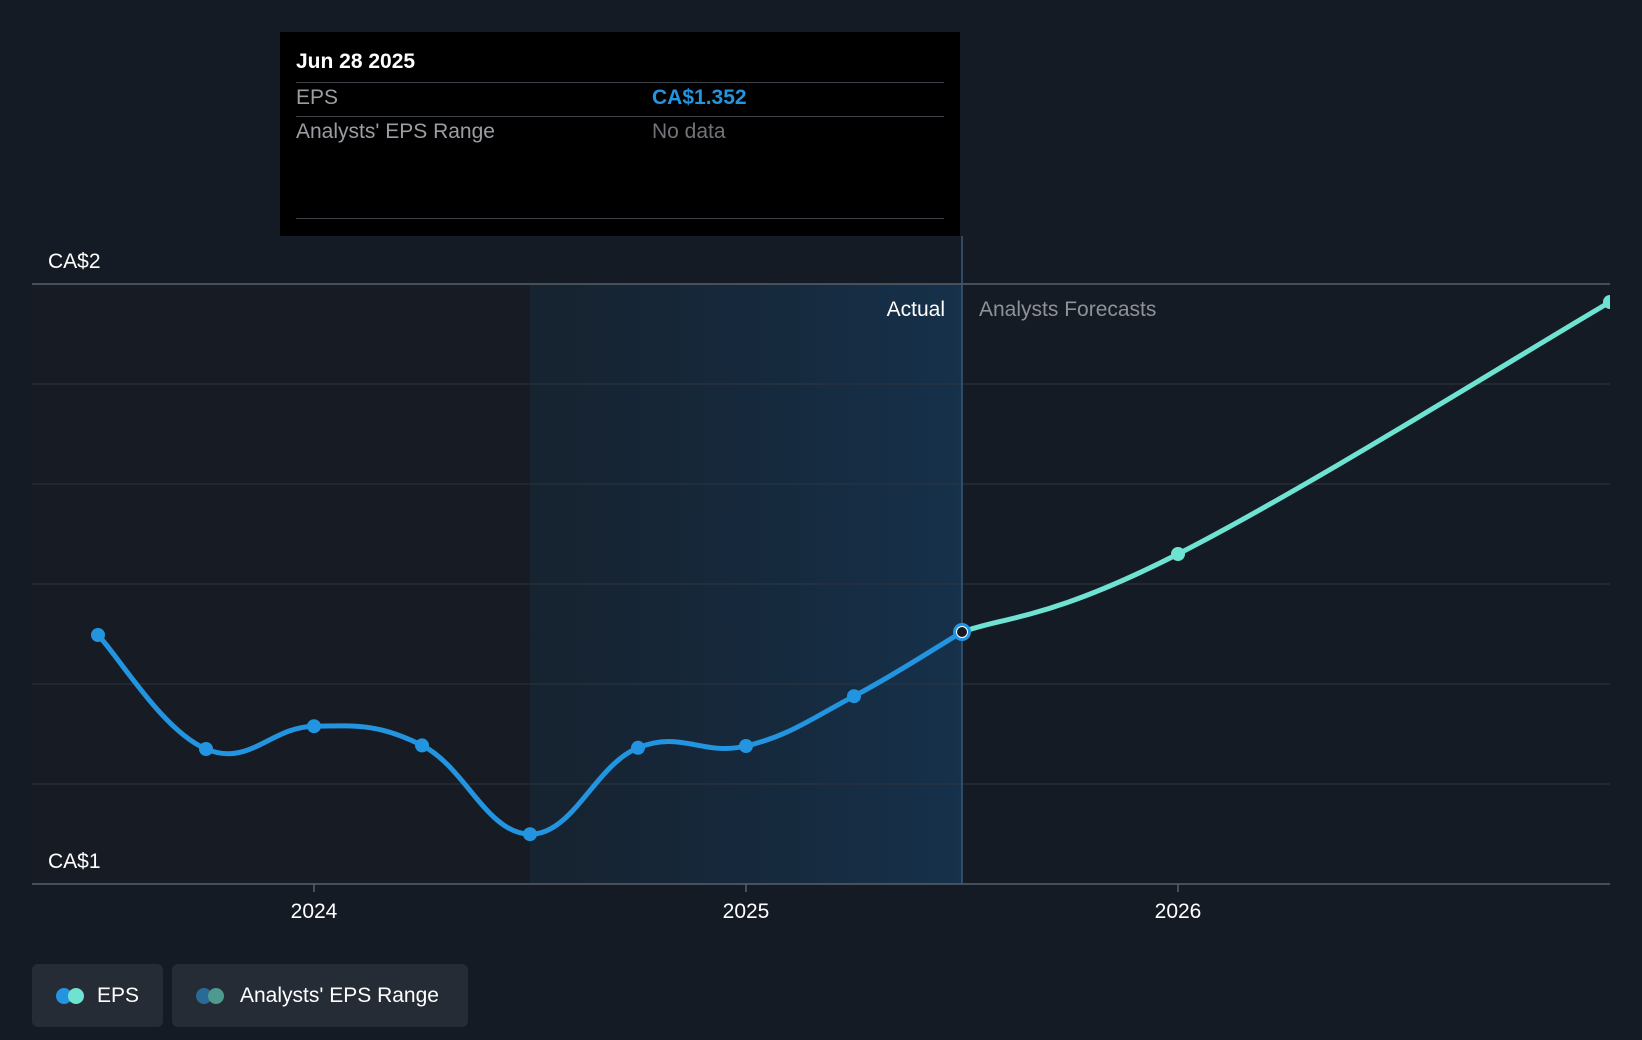 This screenshot has height=1040, width=1642. I want to click on tooltip-eps-value: CA$1.352, so click(699, 97).